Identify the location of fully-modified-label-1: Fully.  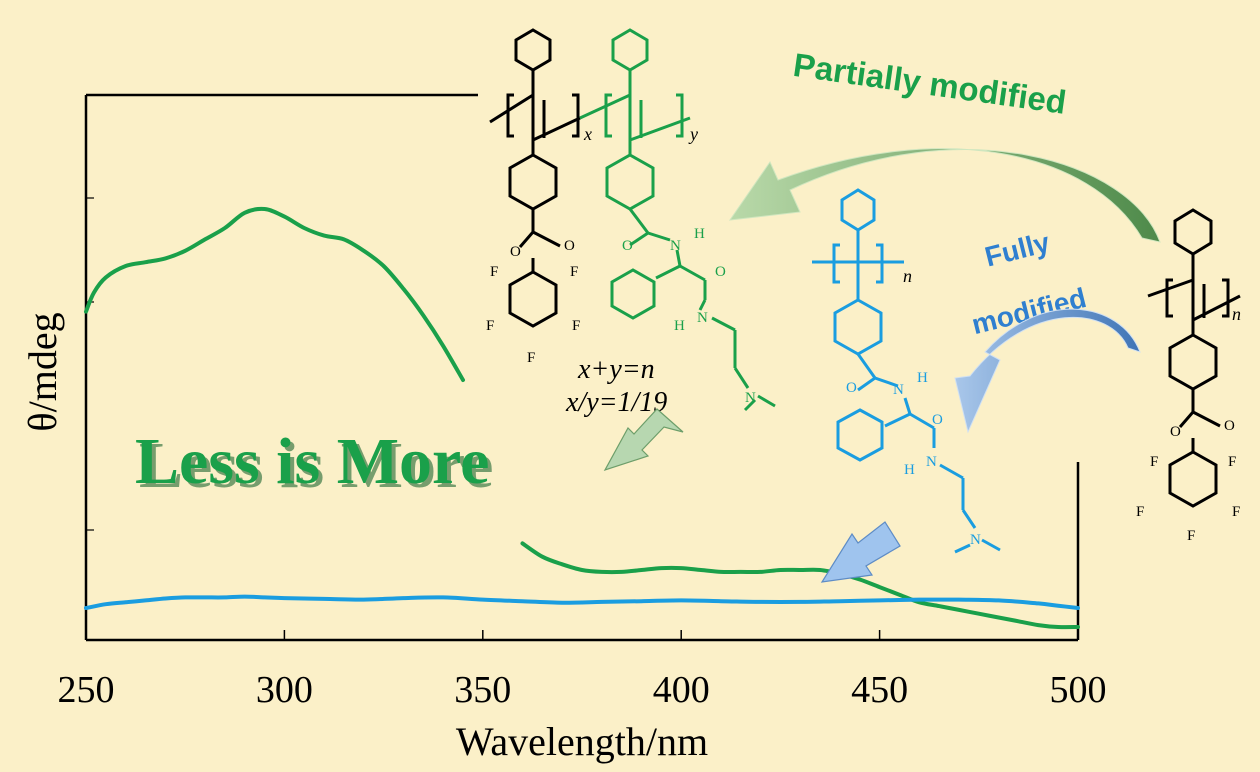
(1017, 250).